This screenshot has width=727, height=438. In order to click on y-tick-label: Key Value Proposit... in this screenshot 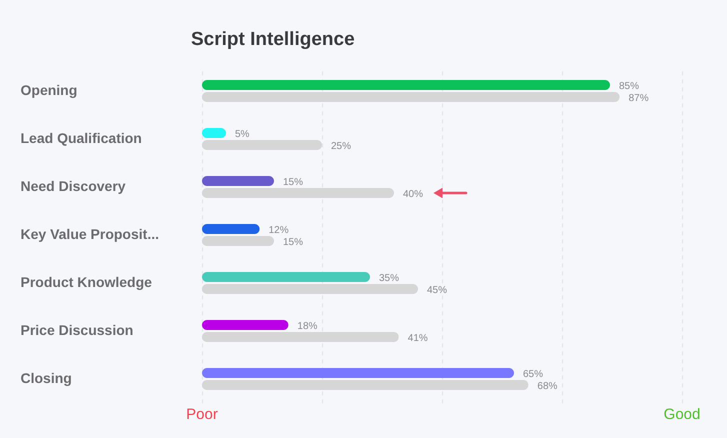, I will do `click(89, 234)`.